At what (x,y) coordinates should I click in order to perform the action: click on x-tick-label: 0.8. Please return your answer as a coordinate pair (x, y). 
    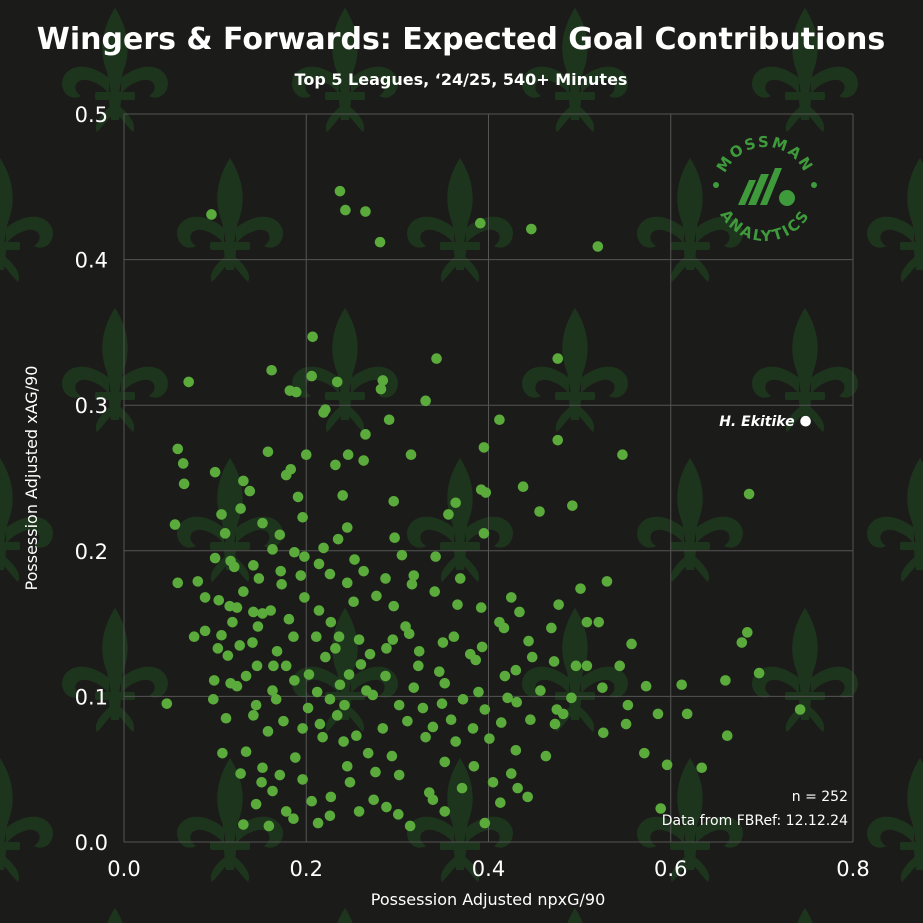
    Looking at the image, I should click on (852, 869).